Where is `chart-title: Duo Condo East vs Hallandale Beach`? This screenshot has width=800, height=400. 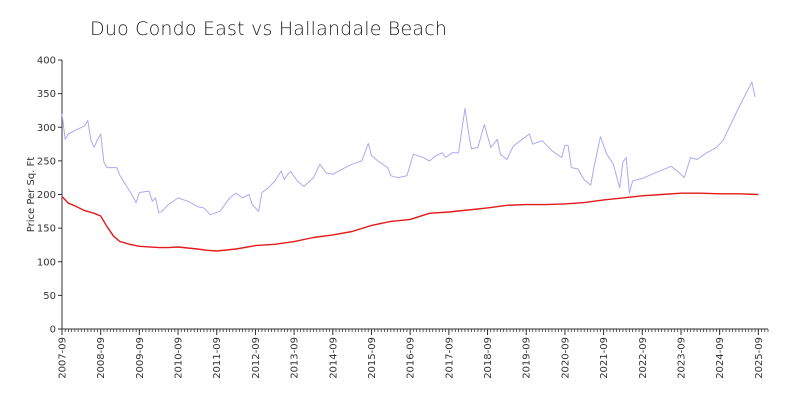 chart-title: Duo Condo East vs Hallandale Beach is located at coordinates (269, 29).